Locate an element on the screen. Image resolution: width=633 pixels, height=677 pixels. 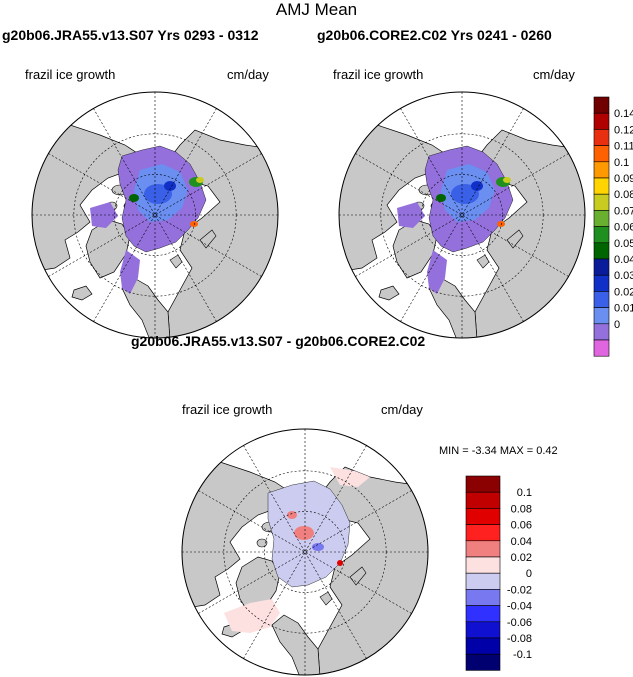
colorbar-tick-label: 0 is located at coordinates (529, 574).